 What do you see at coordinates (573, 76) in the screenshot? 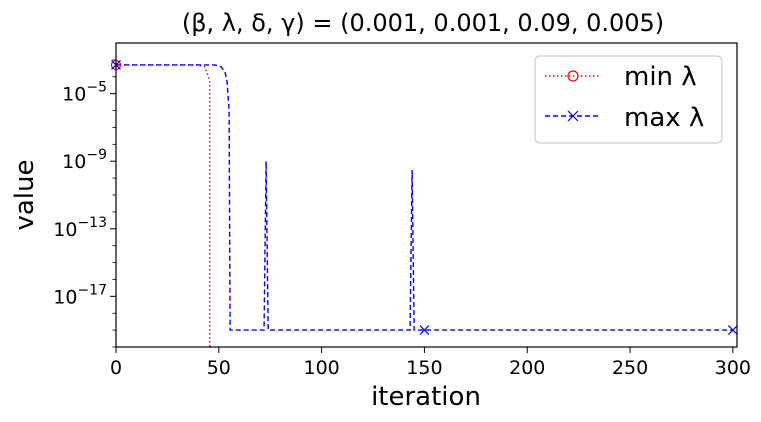
I see `legend-marker-min` at bounding box center [573, 76].